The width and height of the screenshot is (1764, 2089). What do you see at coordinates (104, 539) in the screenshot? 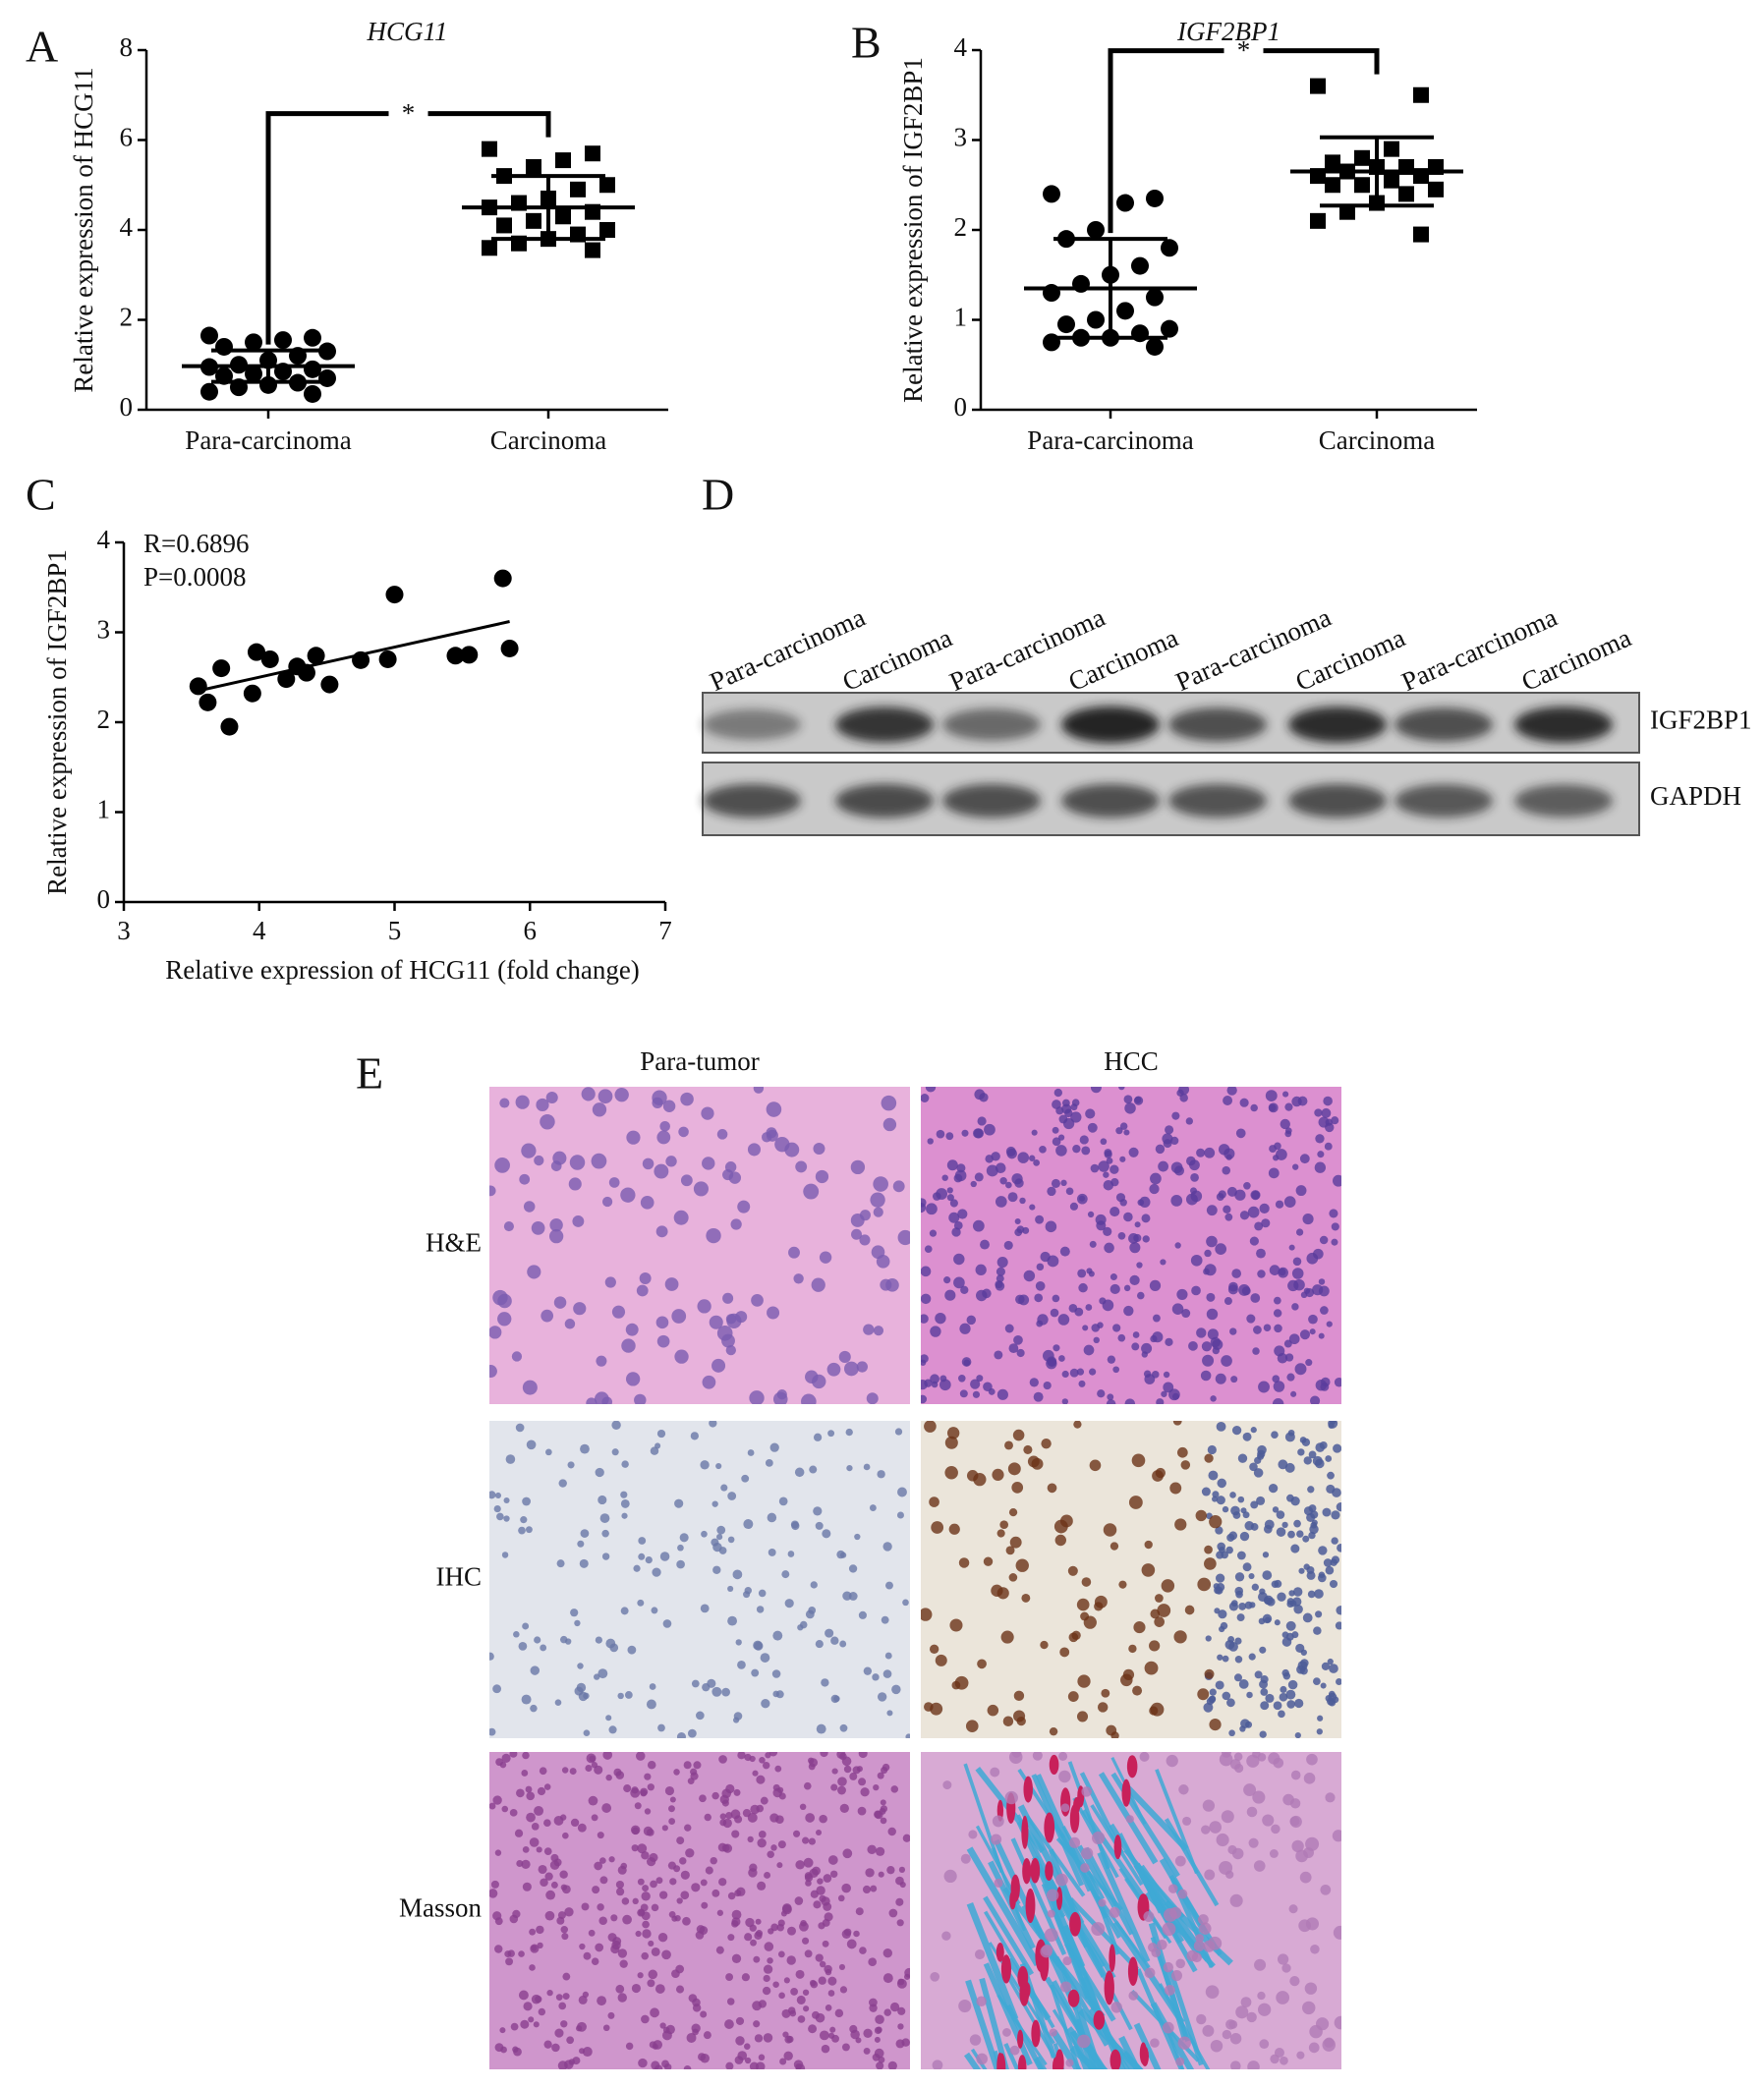
I see `y-tick-label: 4` at bounding box center [104, 539].